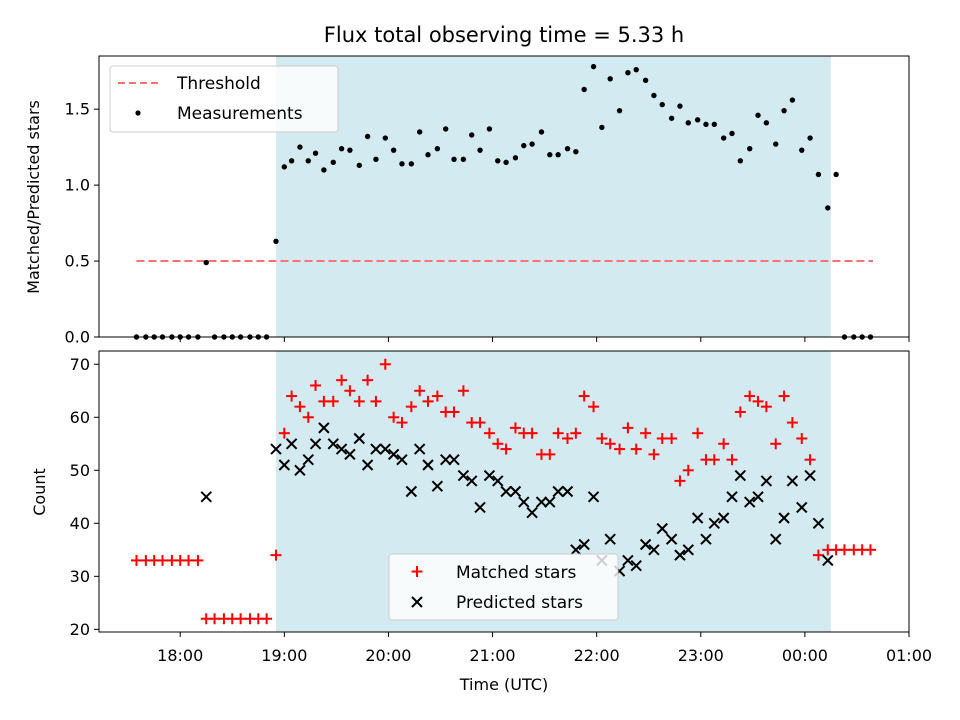 The width and height of the screenshot is (960, 720). Describe the element at coordinates (77, 261) in the screenshot. I see `y-tick-label: 0.5` at that location.